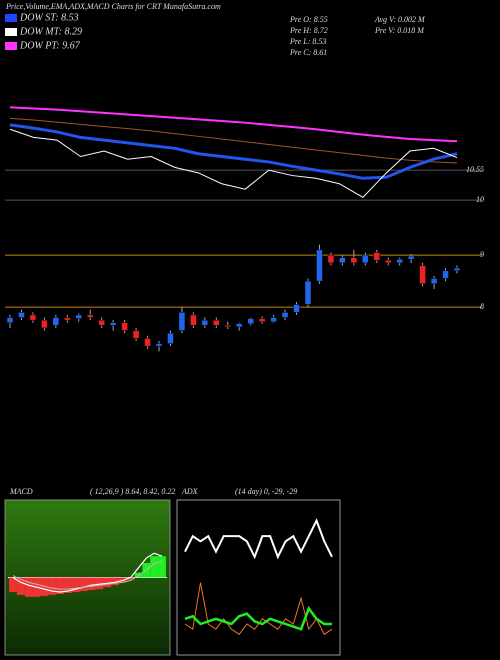  Describe the element at coordinates (132, 491) in the screenshot. I see `panel-subtitle: ( 12,26,9 ) 8.64, 8.42, 0.22` at that location.